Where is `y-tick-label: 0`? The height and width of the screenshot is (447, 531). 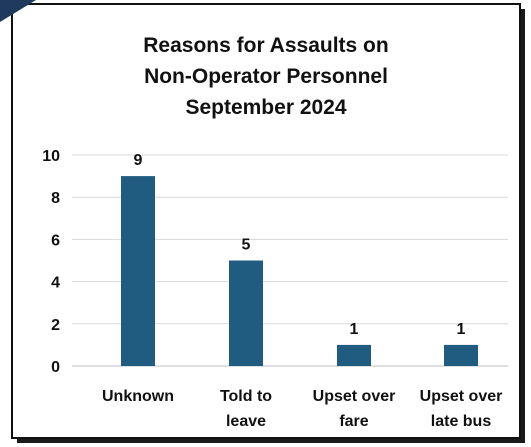 y-tick-label: 0 is located at coordinates (55, 367).